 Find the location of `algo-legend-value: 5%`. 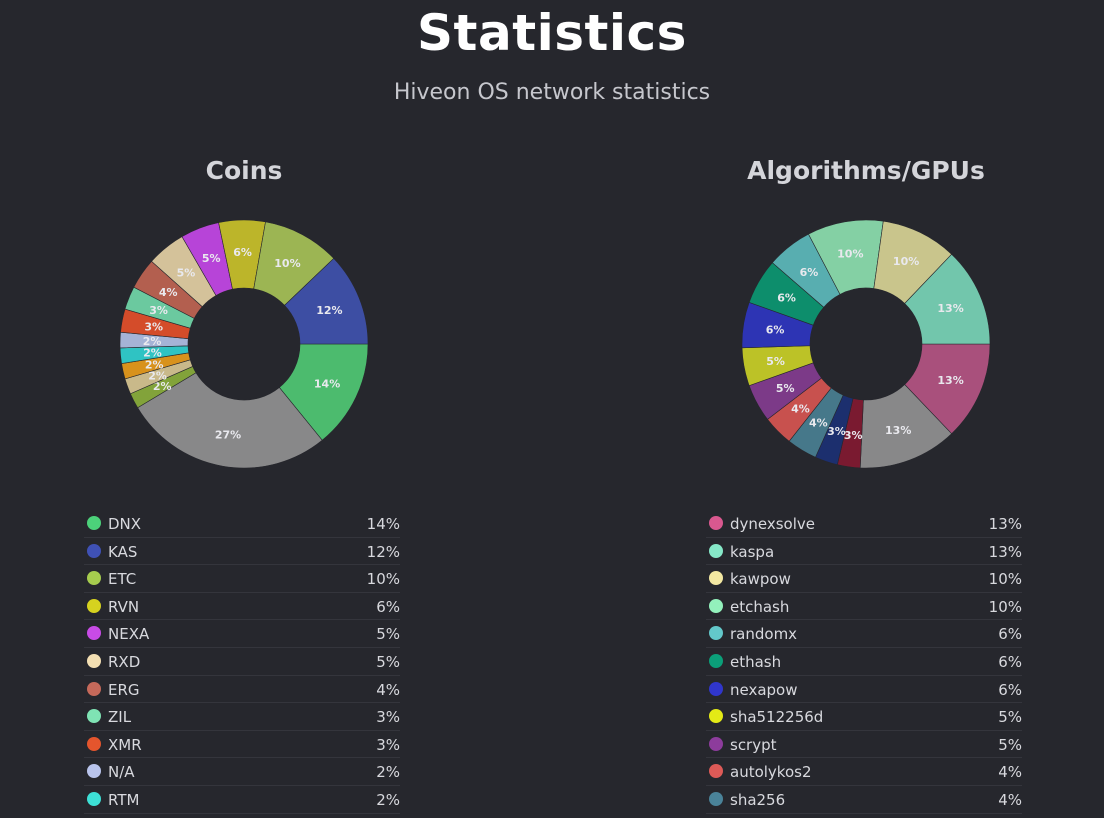

algo-legend-value: 5% is located at coordinates (1010, 744).